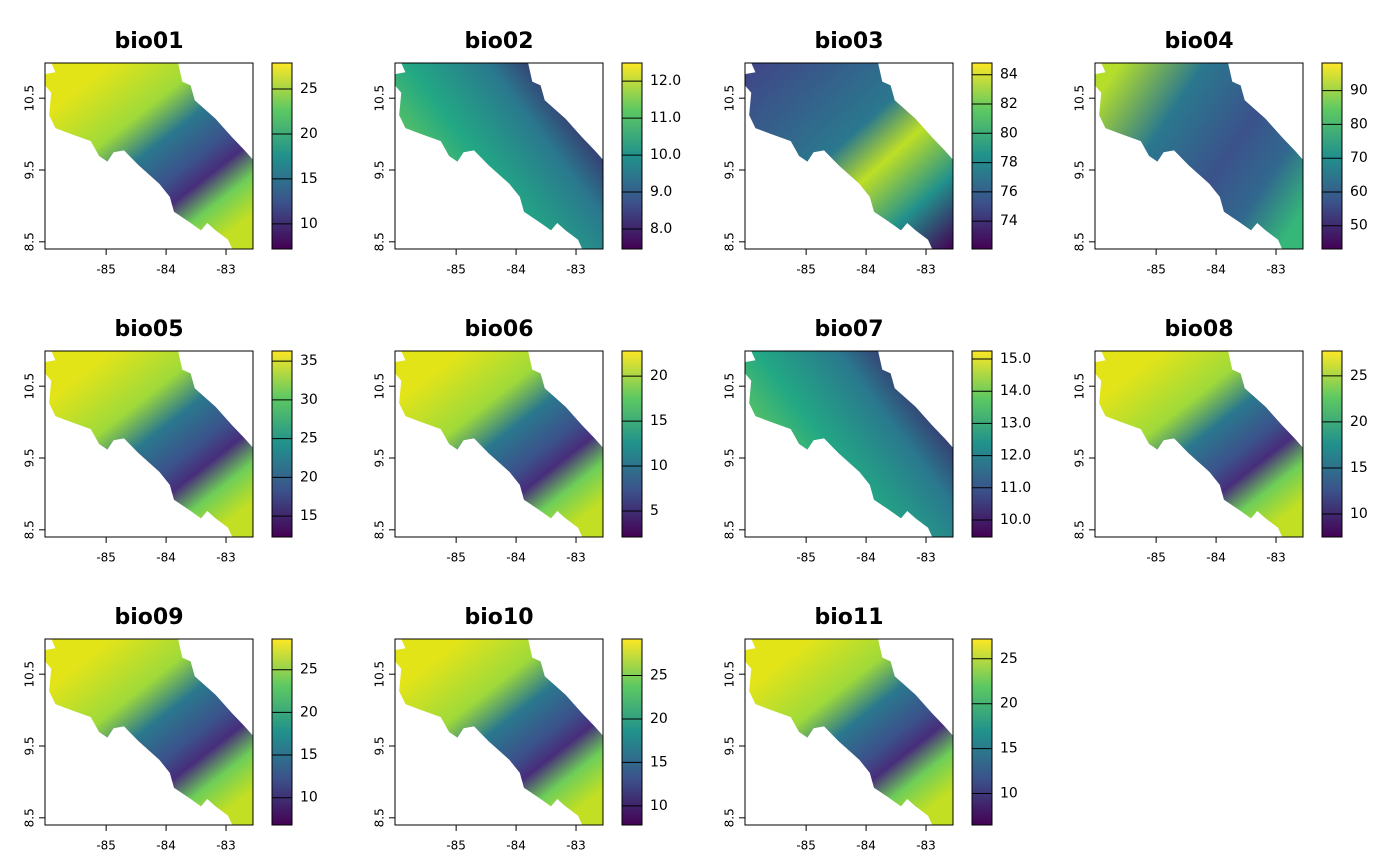  Describe the element at coordinates (1009, 133) in the screenshot. I see `colorbar-tick-label: 80` at that location.